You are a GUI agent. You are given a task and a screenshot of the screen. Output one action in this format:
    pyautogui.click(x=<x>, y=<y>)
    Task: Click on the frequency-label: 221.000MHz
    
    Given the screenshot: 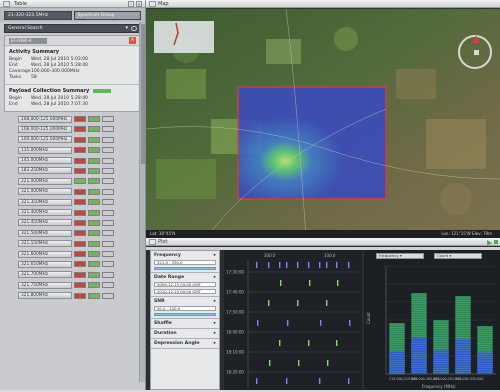 What is the action you would take?
    pyautogui.click(x=45, y=181)
    